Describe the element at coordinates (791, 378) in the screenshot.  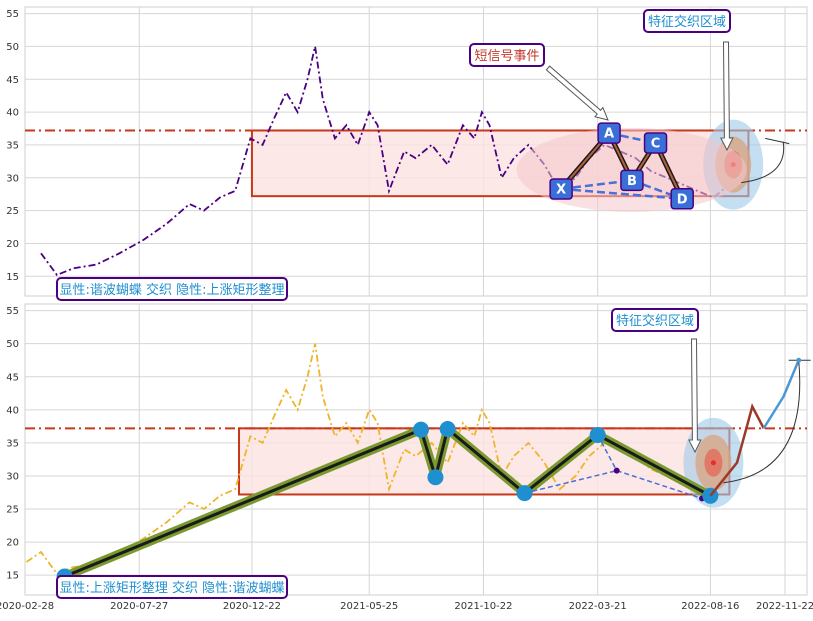
I see `projection-line-dash` at that location.